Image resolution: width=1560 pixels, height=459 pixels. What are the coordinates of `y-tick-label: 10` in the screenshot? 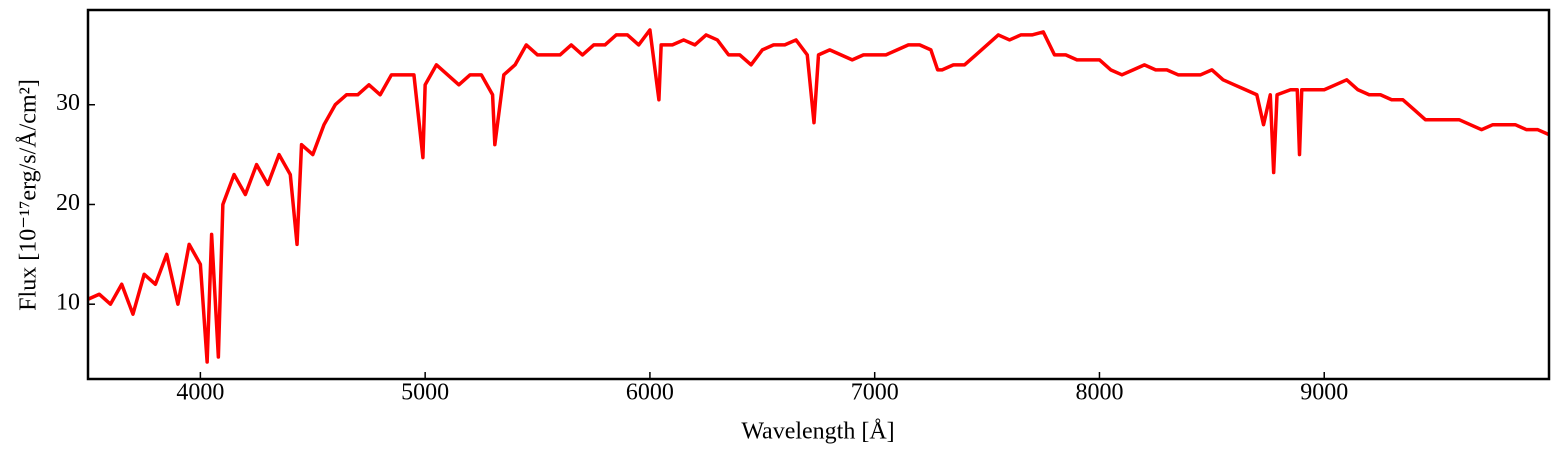 It's located at (68, 303).